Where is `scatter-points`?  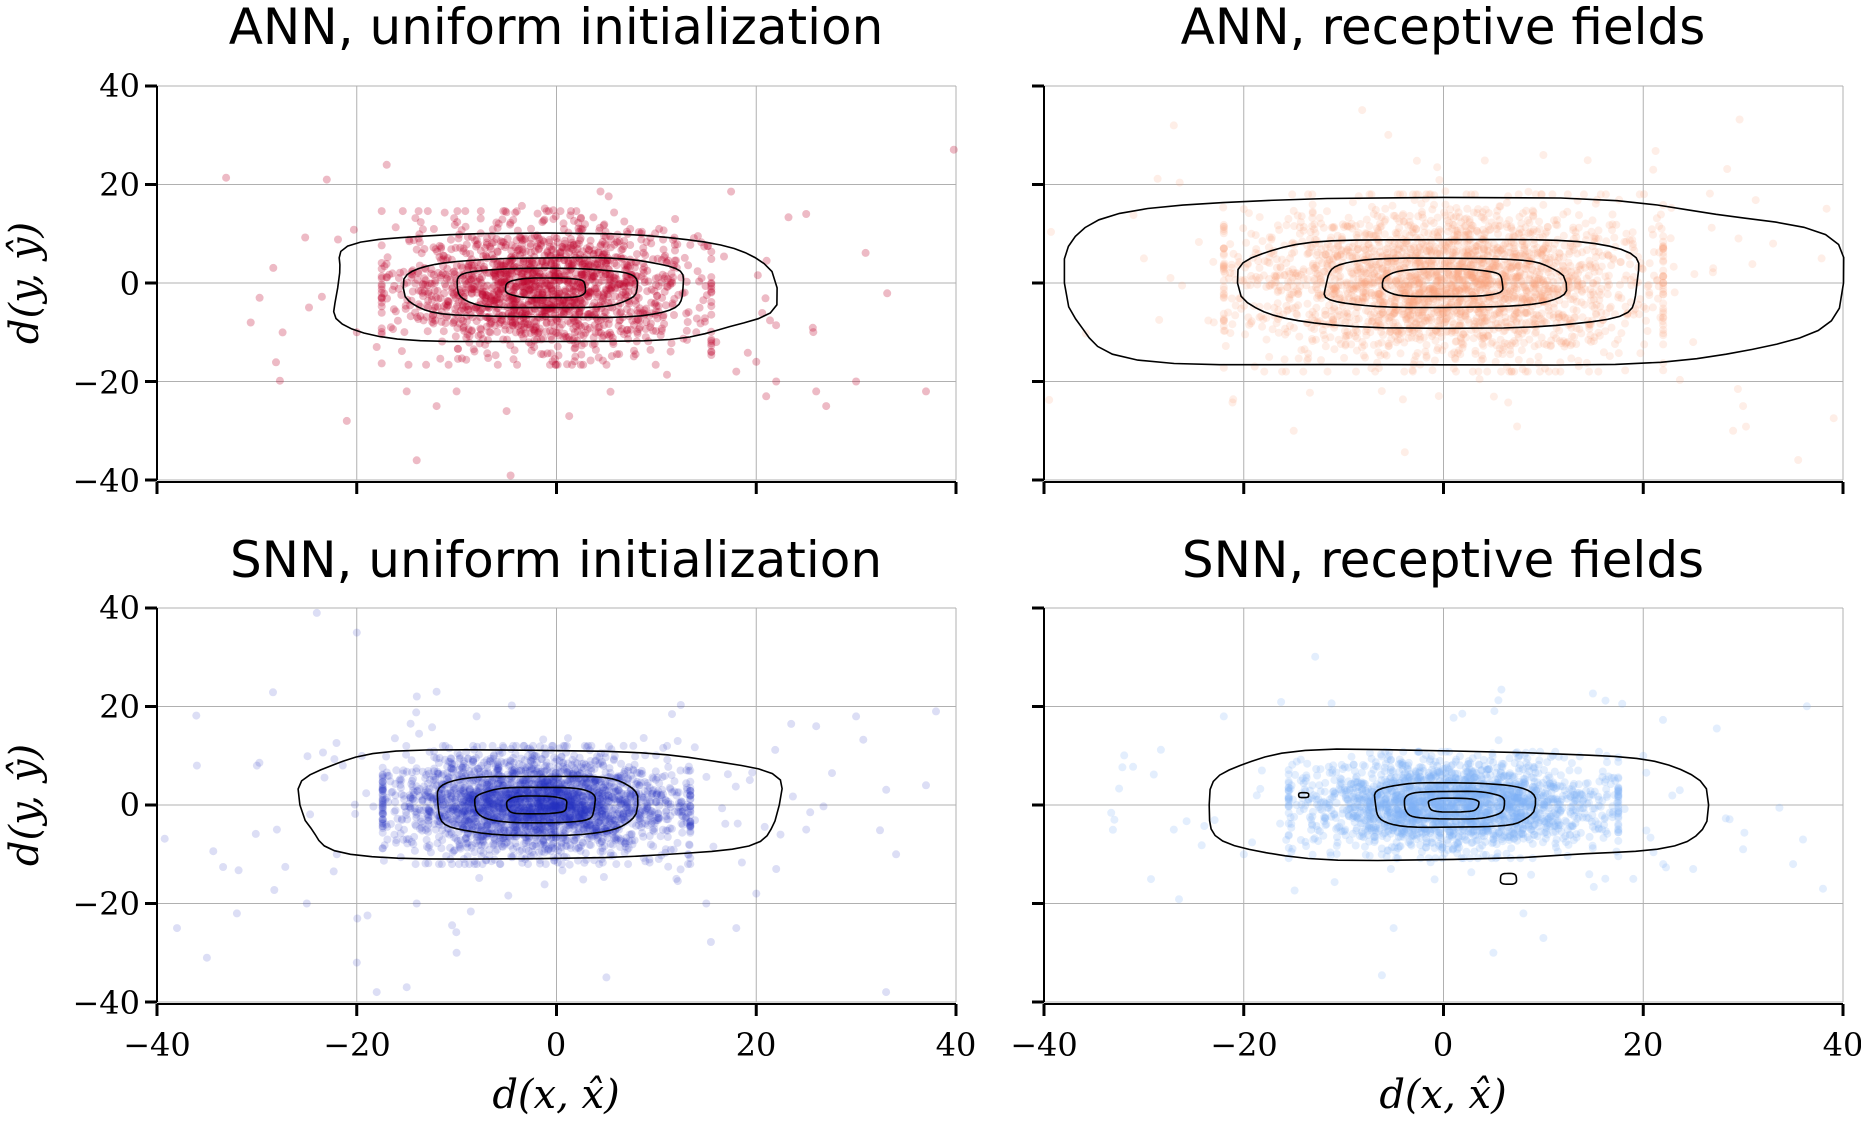 scatter-points is located at coordinates (550, 802).